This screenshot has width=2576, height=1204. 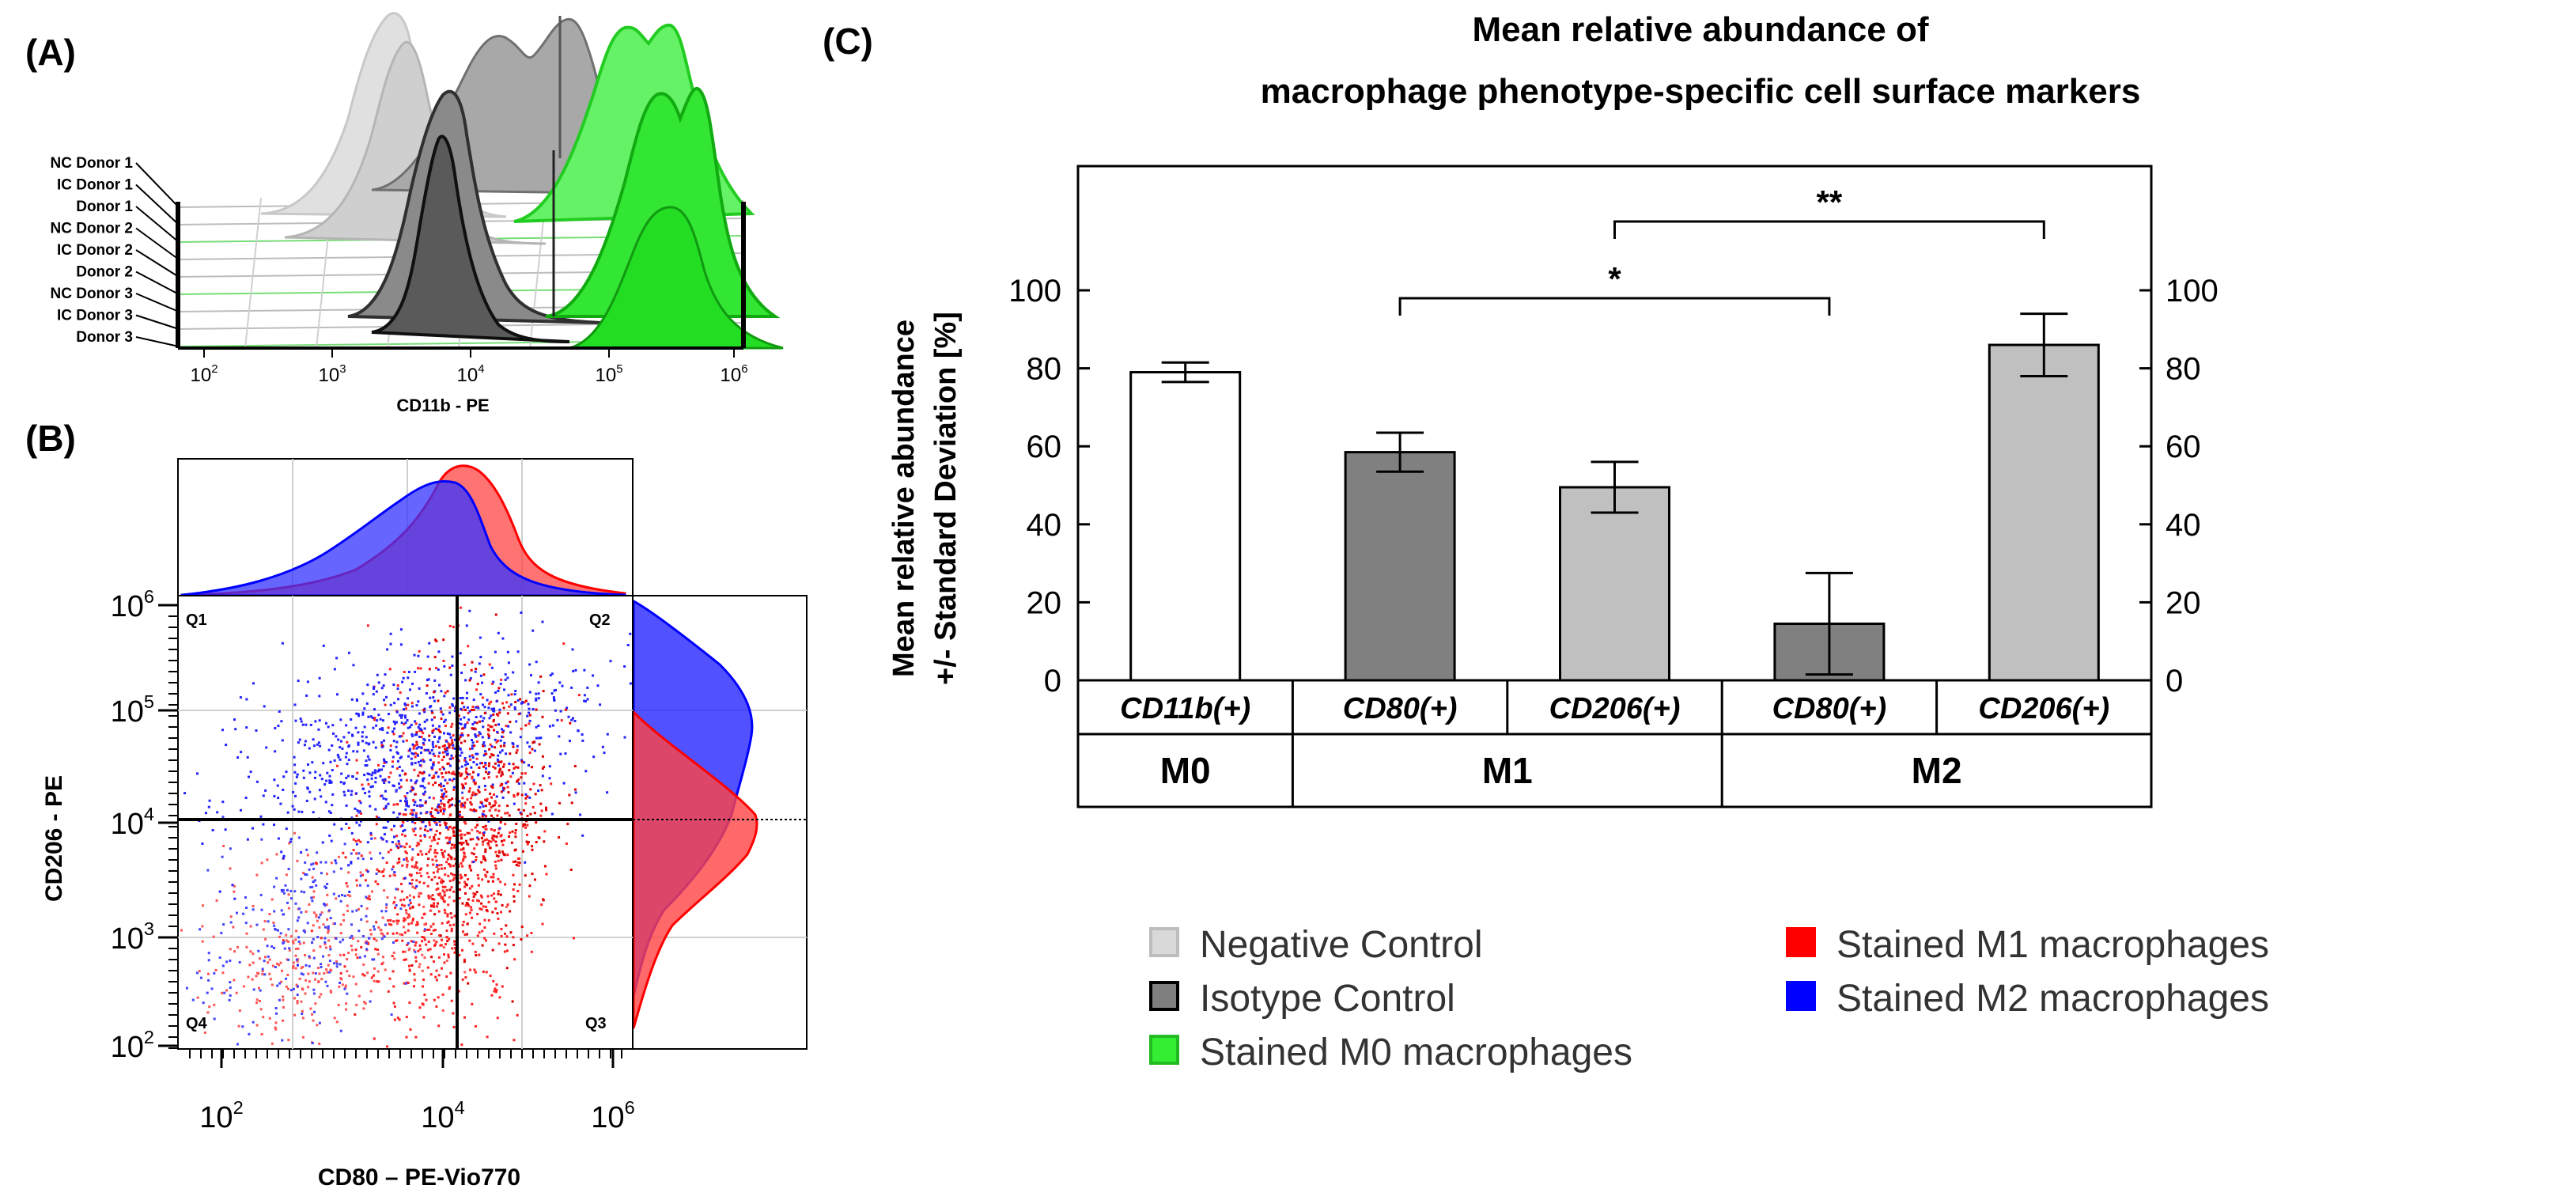 What do you see at coordinates (1400, 566) in the screenshot?
I see `bar` at bounding box center [1400, 566].